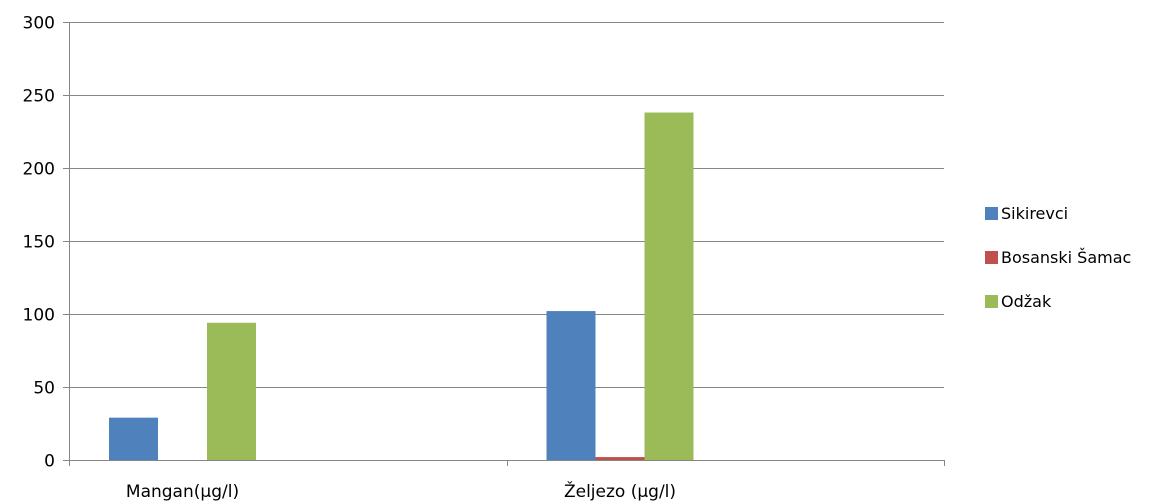 This screenshot has height=502, width=1155. I want to click on y-tick-label: 0, so click(49, 462).